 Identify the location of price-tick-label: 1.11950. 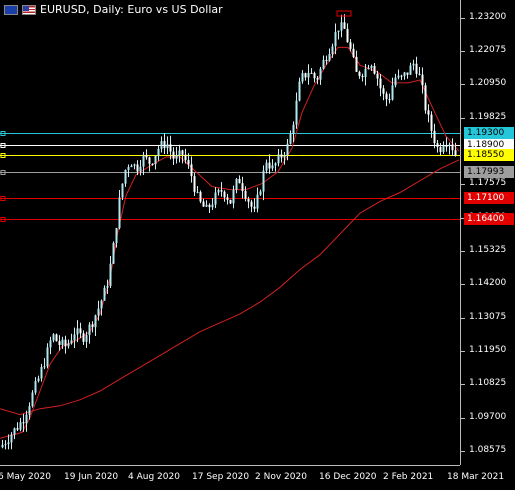
(483, 349).